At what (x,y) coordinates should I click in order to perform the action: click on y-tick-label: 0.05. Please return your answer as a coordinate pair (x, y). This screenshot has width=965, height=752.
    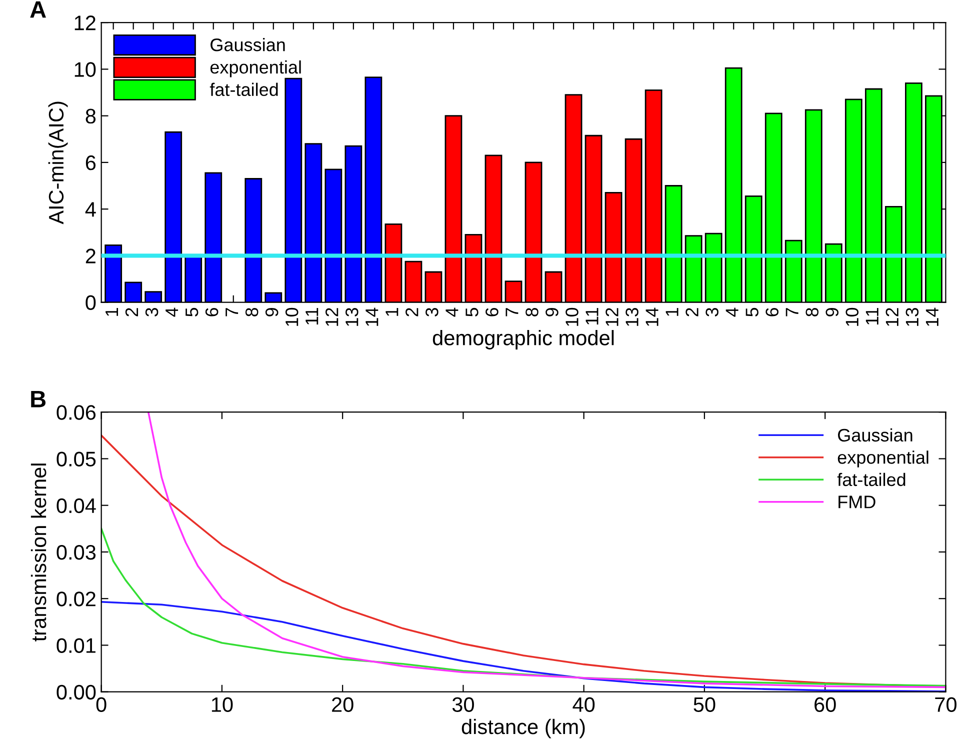
    Looking at the image, I should click on (76, 459).